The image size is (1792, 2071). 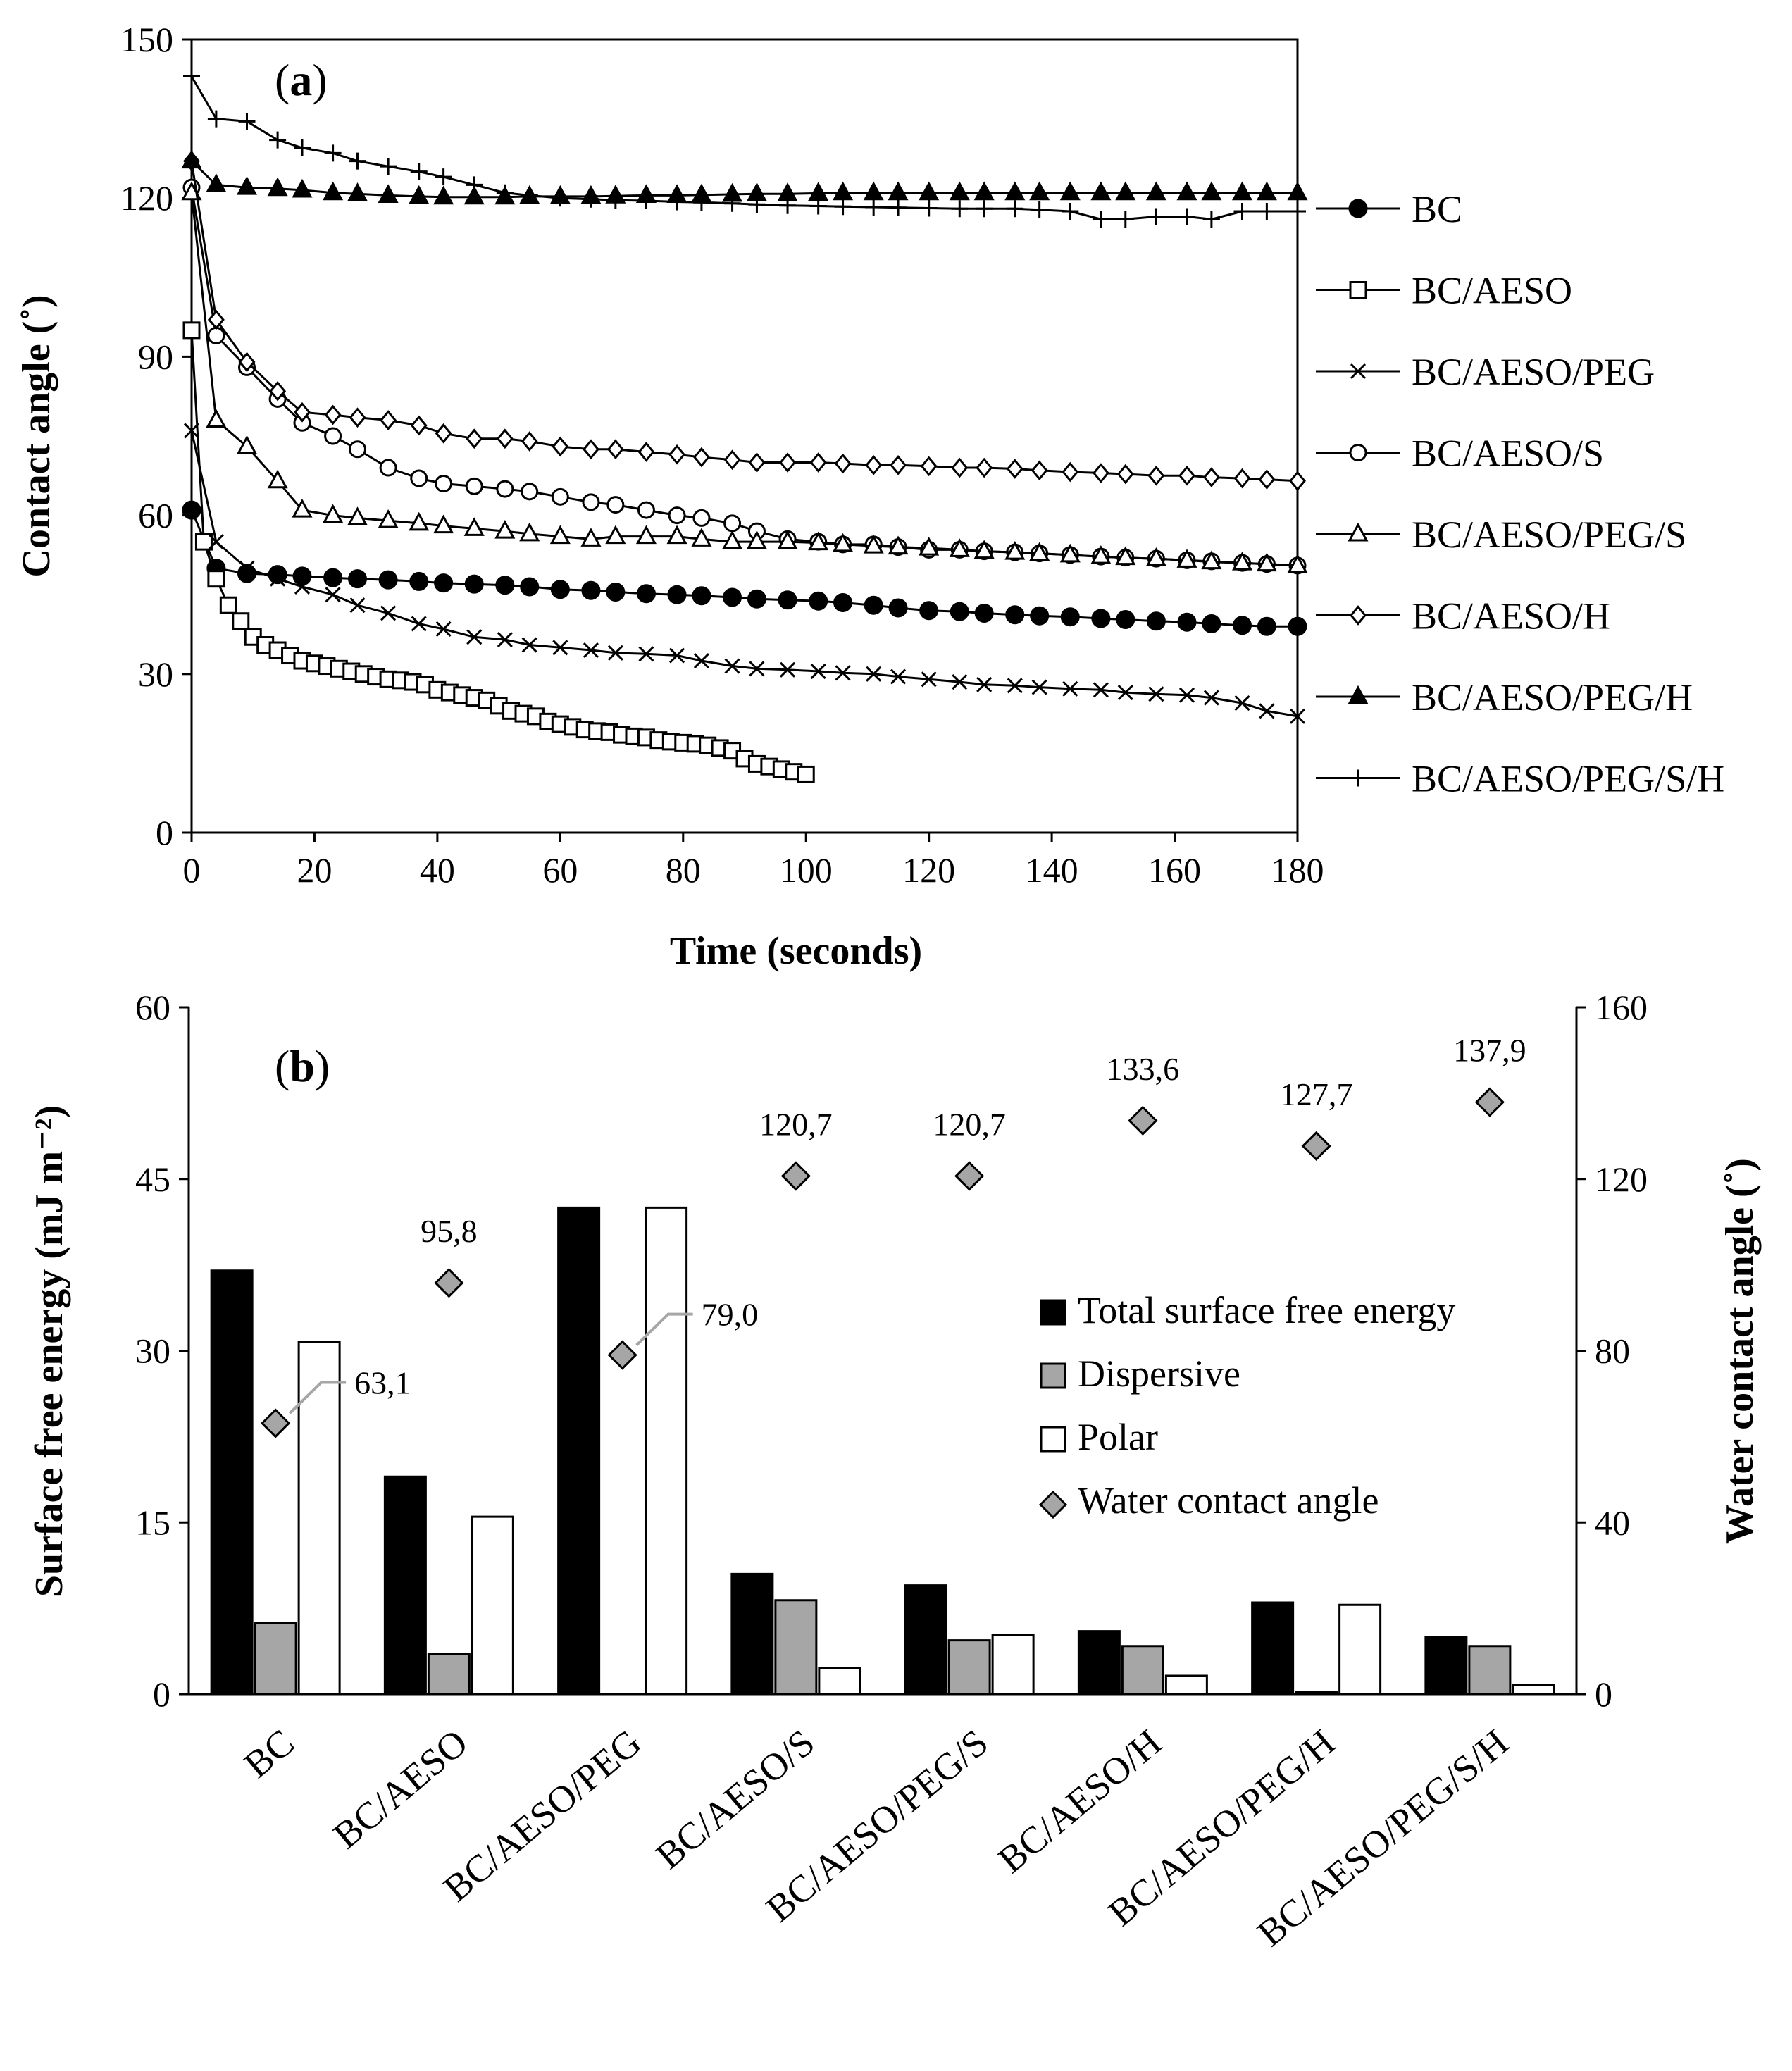 I want to click on water-contact-point-8: 137,9, so click(x=1489, y=1075).